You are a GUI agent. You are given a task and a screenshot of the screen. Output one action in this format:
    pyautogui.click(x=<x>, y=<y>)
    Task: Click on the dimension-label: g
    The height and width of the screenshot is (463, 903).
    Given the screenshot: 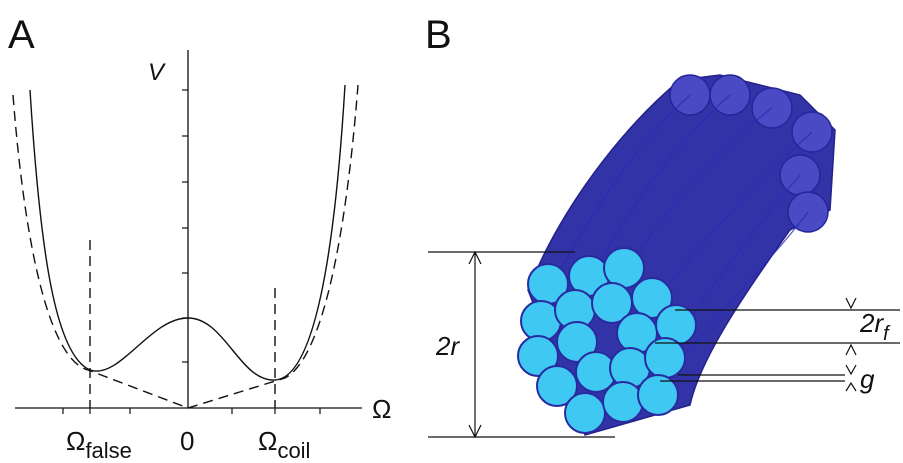 What is the action you would take?
    pyautogui.click(x=867, y=379)
    